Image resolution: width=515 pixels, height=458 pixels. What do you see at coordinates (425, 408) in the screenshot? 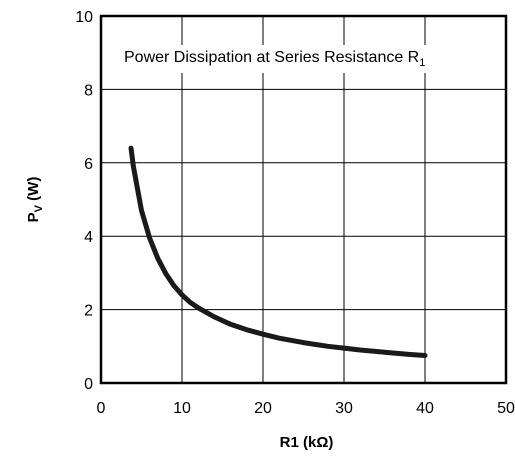
I see `x-tick-label: 40` at bounding box center [425, 408].